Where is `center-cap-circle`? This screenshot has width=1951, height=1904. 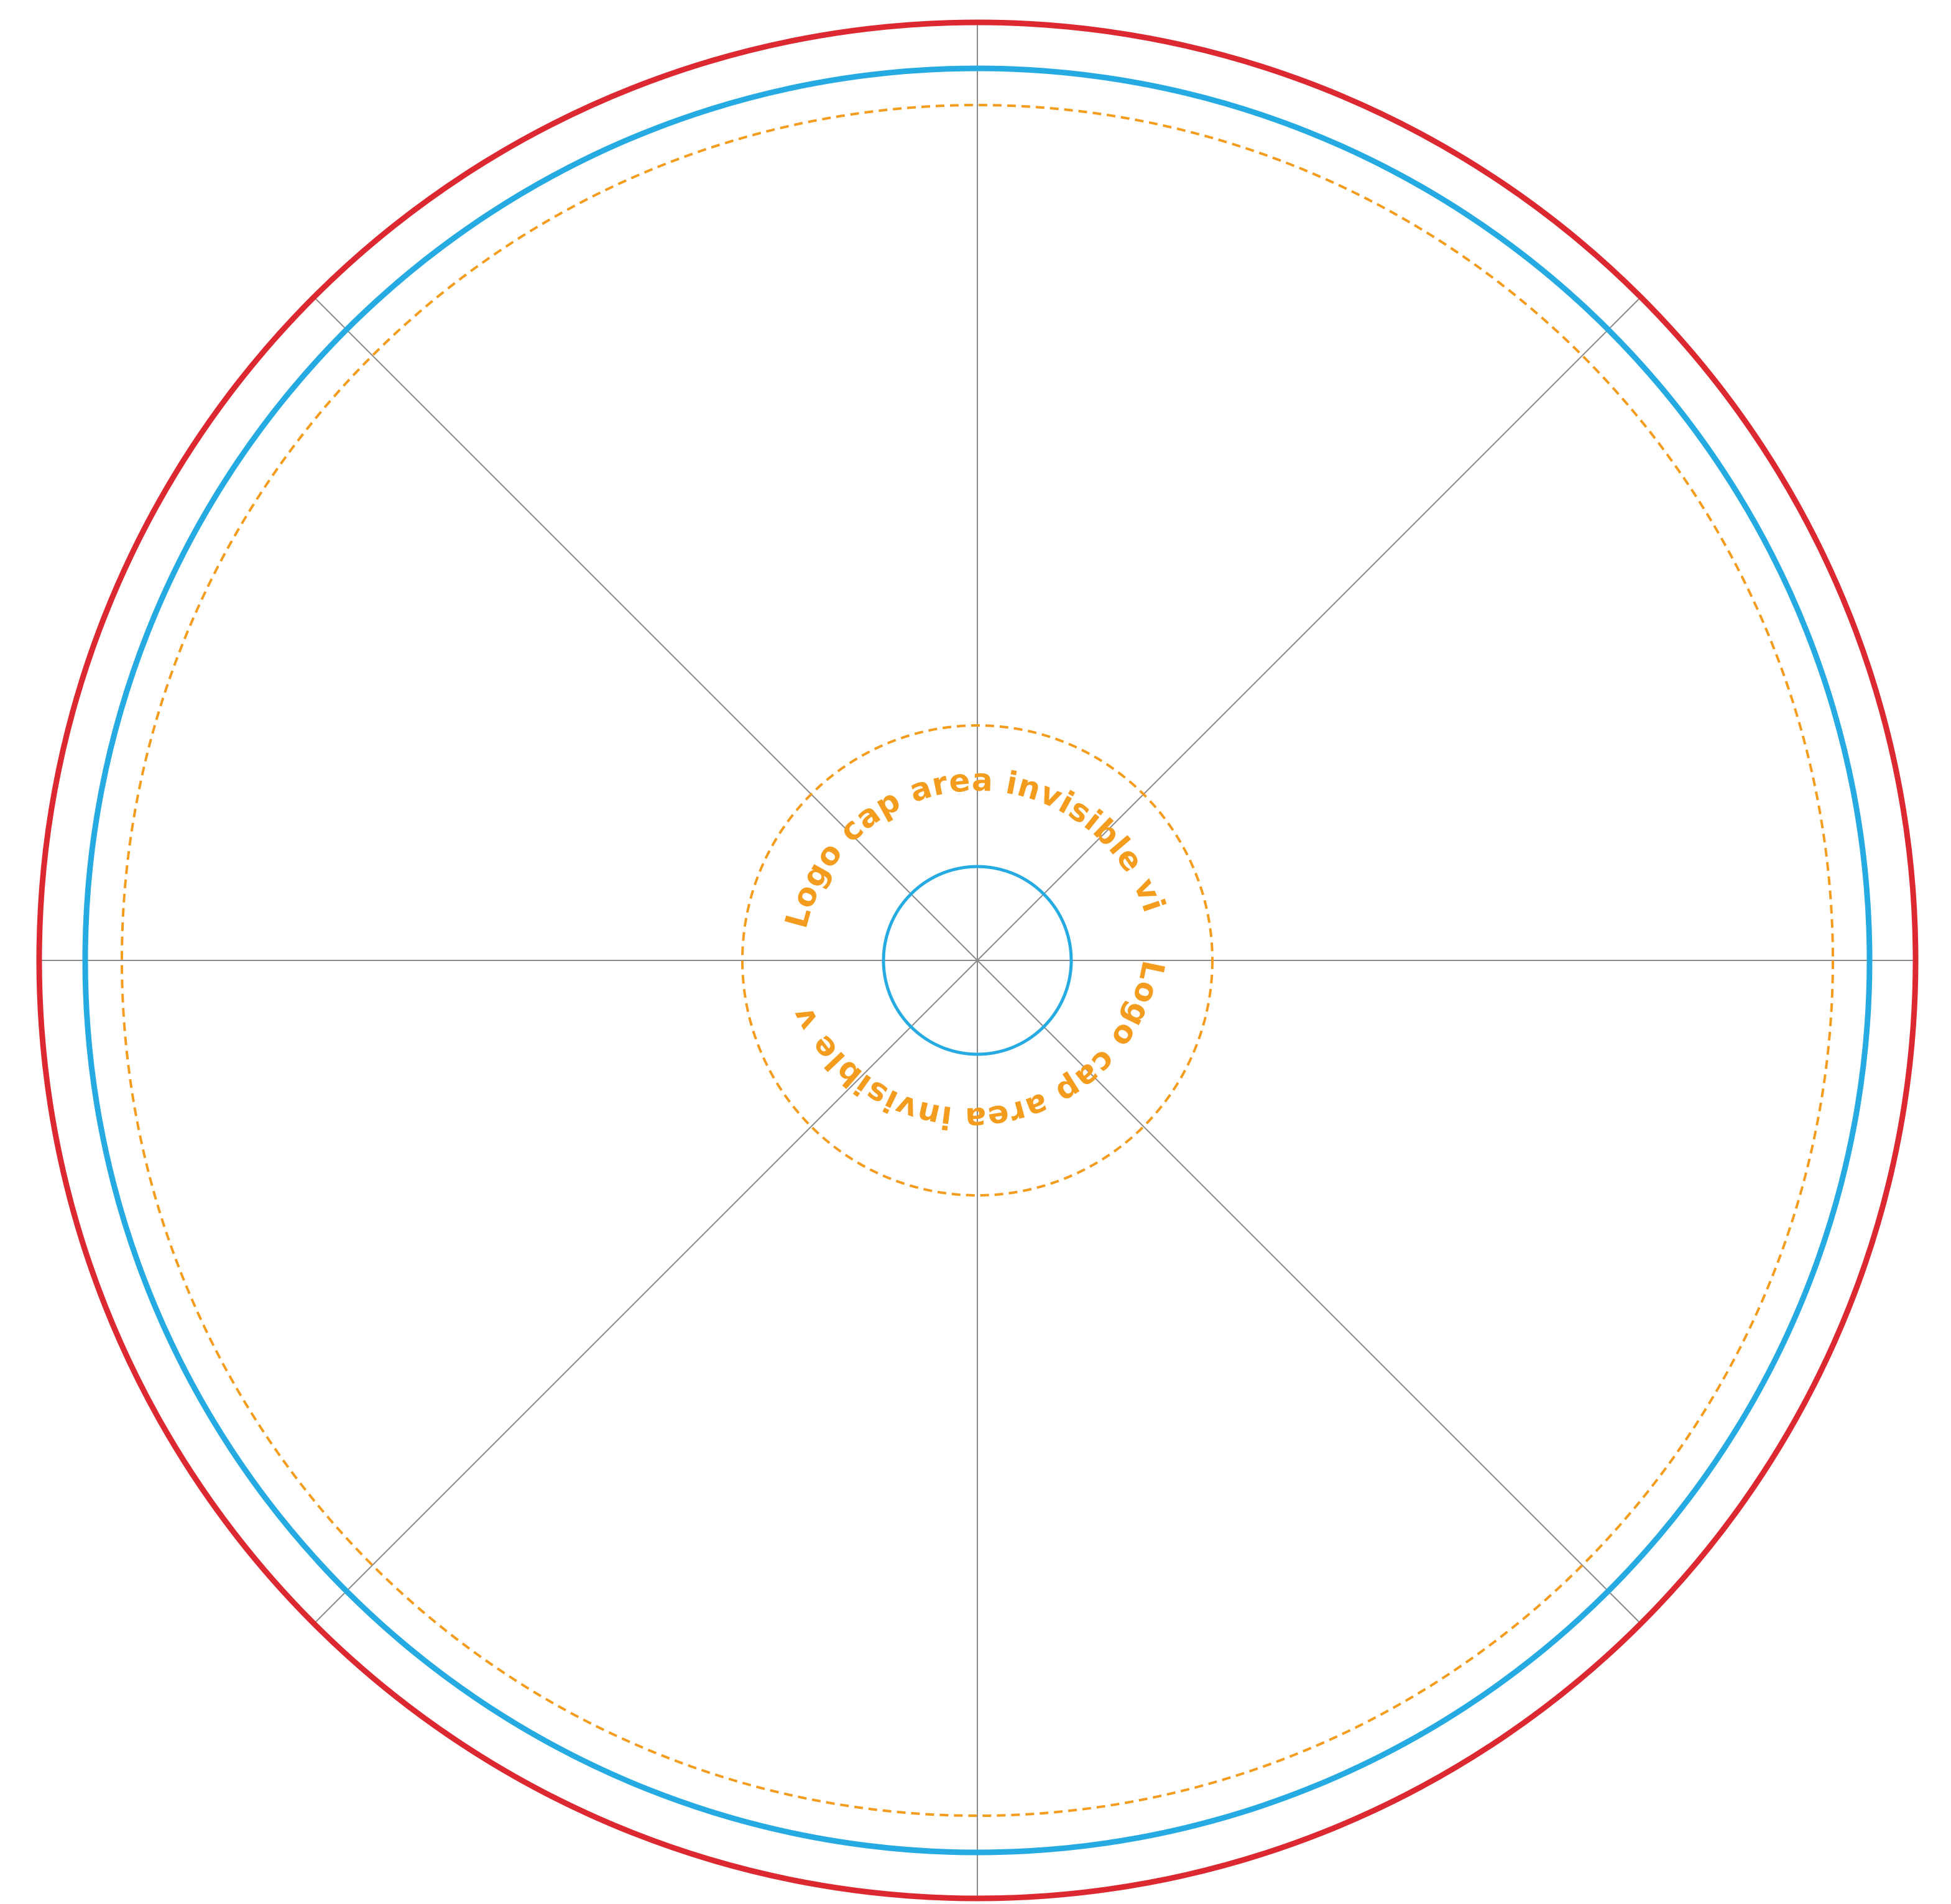
center-cap-circle is located at coordinates (977, 960).